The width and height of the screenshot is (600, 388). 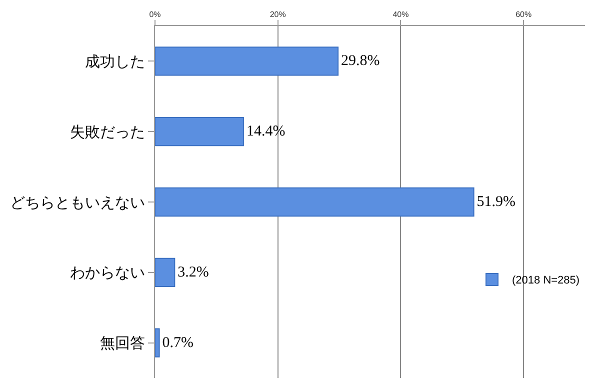 I want to click on data-label: 0.7%, so click(x=178, y=342).